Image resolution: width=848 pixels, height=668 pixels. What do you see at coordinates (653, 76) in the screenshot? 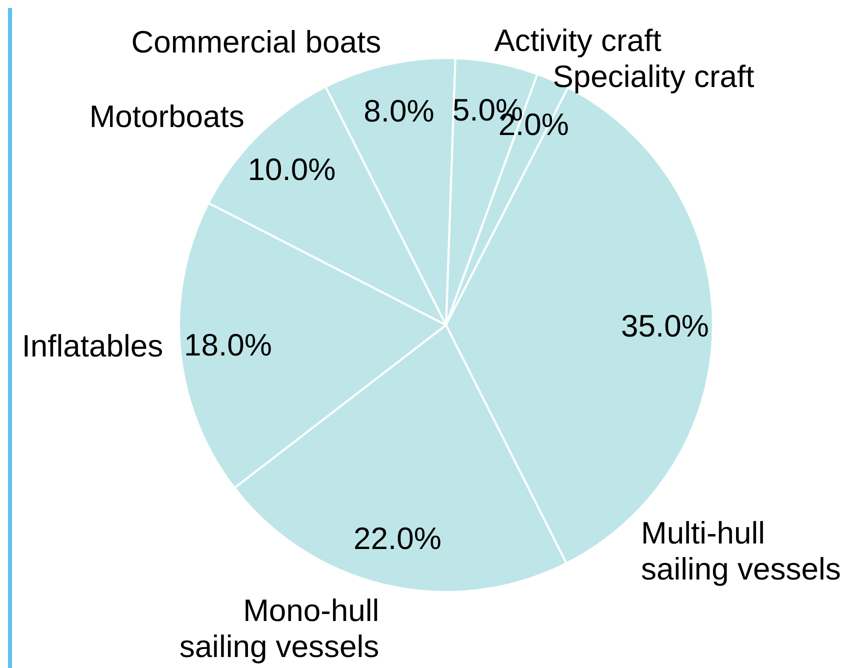
I see `slice-label: Speciality craft` at bounding box center [653, 76].